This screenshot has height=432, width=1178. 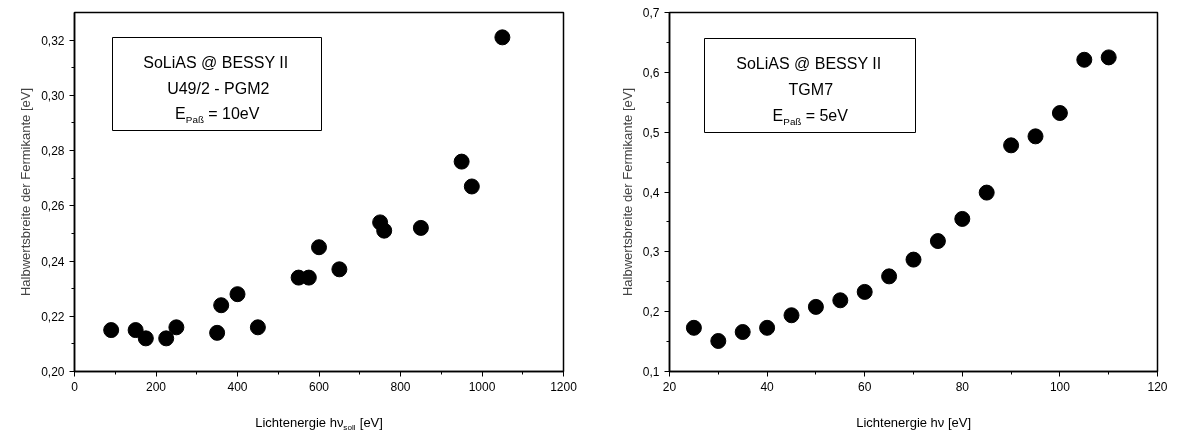 I want to click on x-tick-label: 40, so click(x=767, y=386).